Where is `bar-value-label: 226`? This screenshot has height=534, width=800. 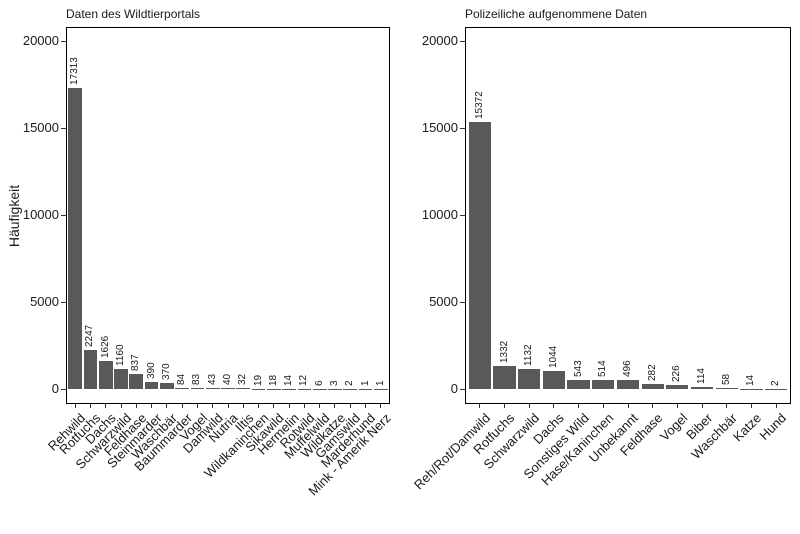
bar-value-label: 226 is located at coordinates (677, 374).